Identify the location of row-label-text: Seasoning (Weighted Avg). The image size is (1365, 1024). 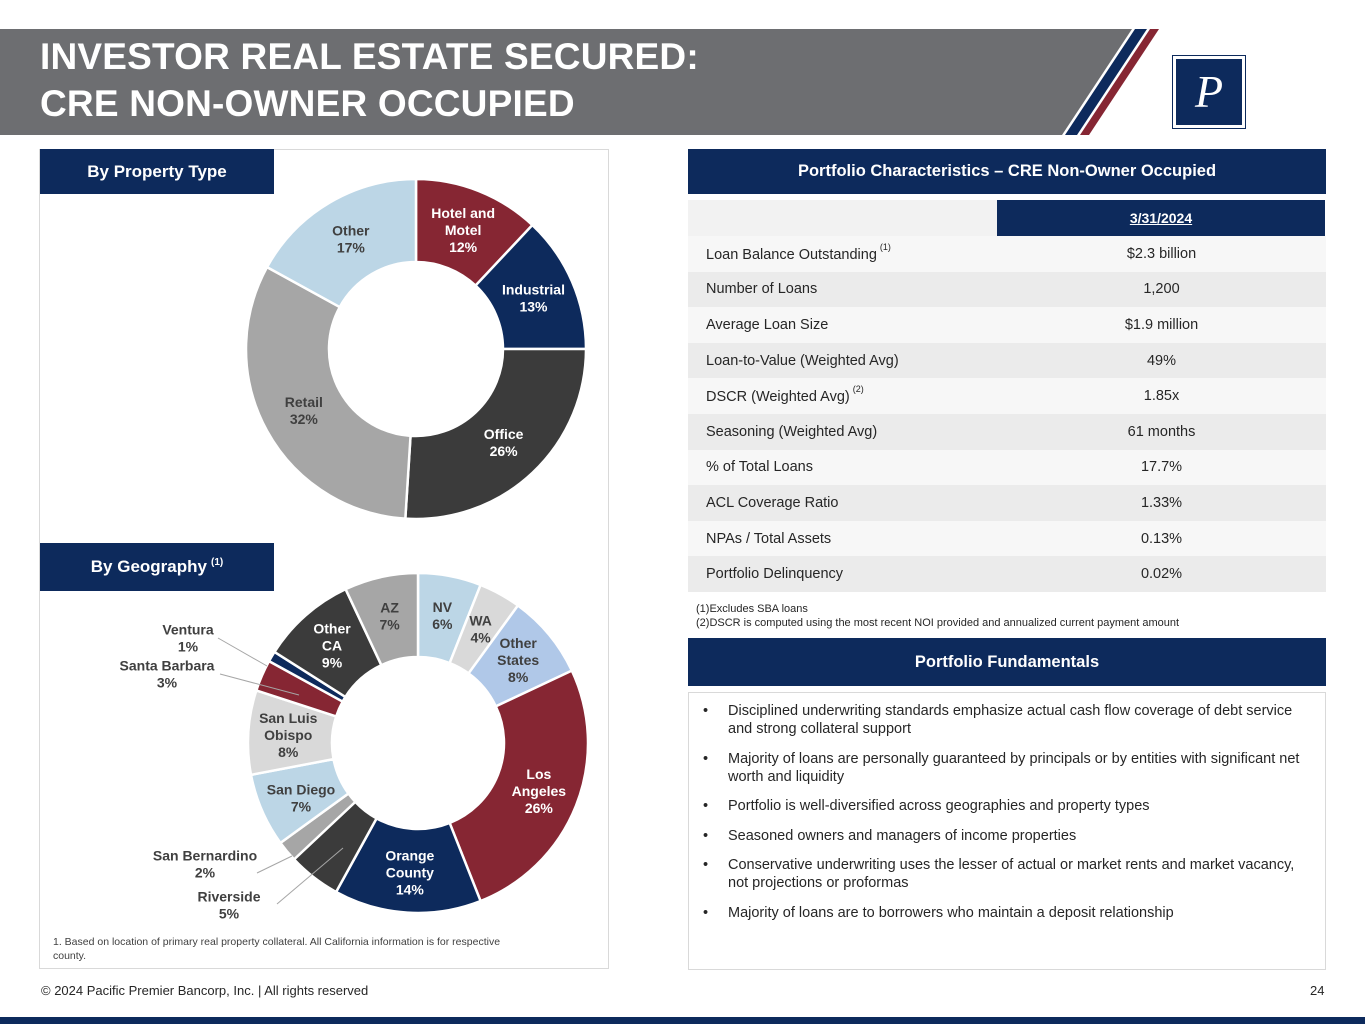
(792, 431).